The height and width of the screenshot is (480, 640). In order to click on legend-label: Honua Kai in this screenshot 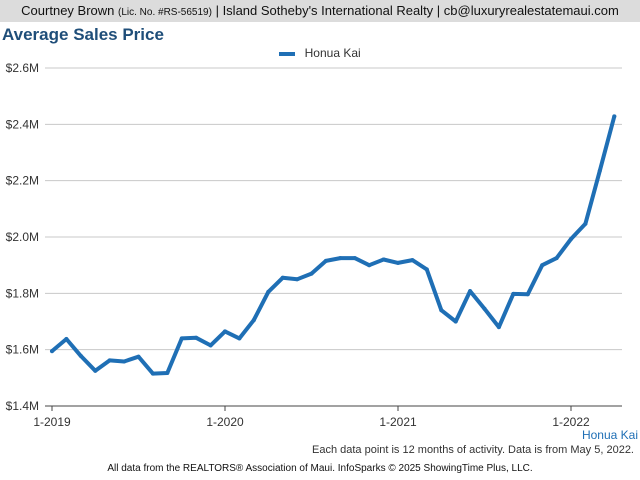, I will do `click(332, 53)`.